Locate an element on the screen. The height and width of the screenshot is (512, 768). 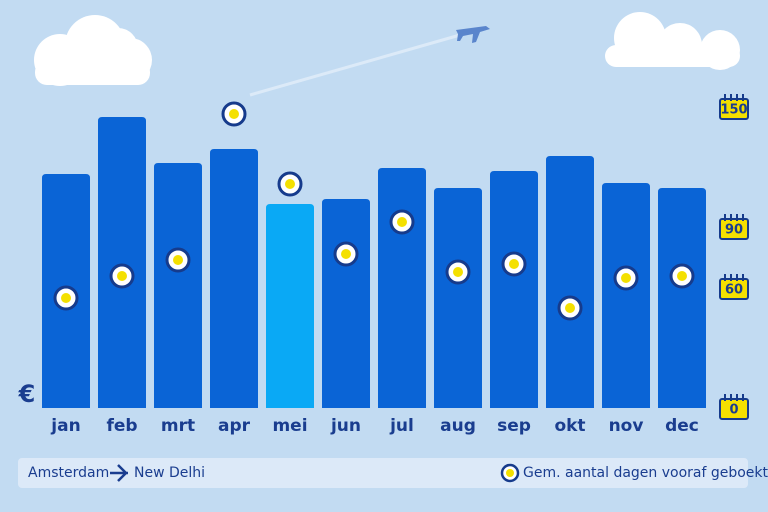
x-tick-label: okt is located at coordinates (569, 426).